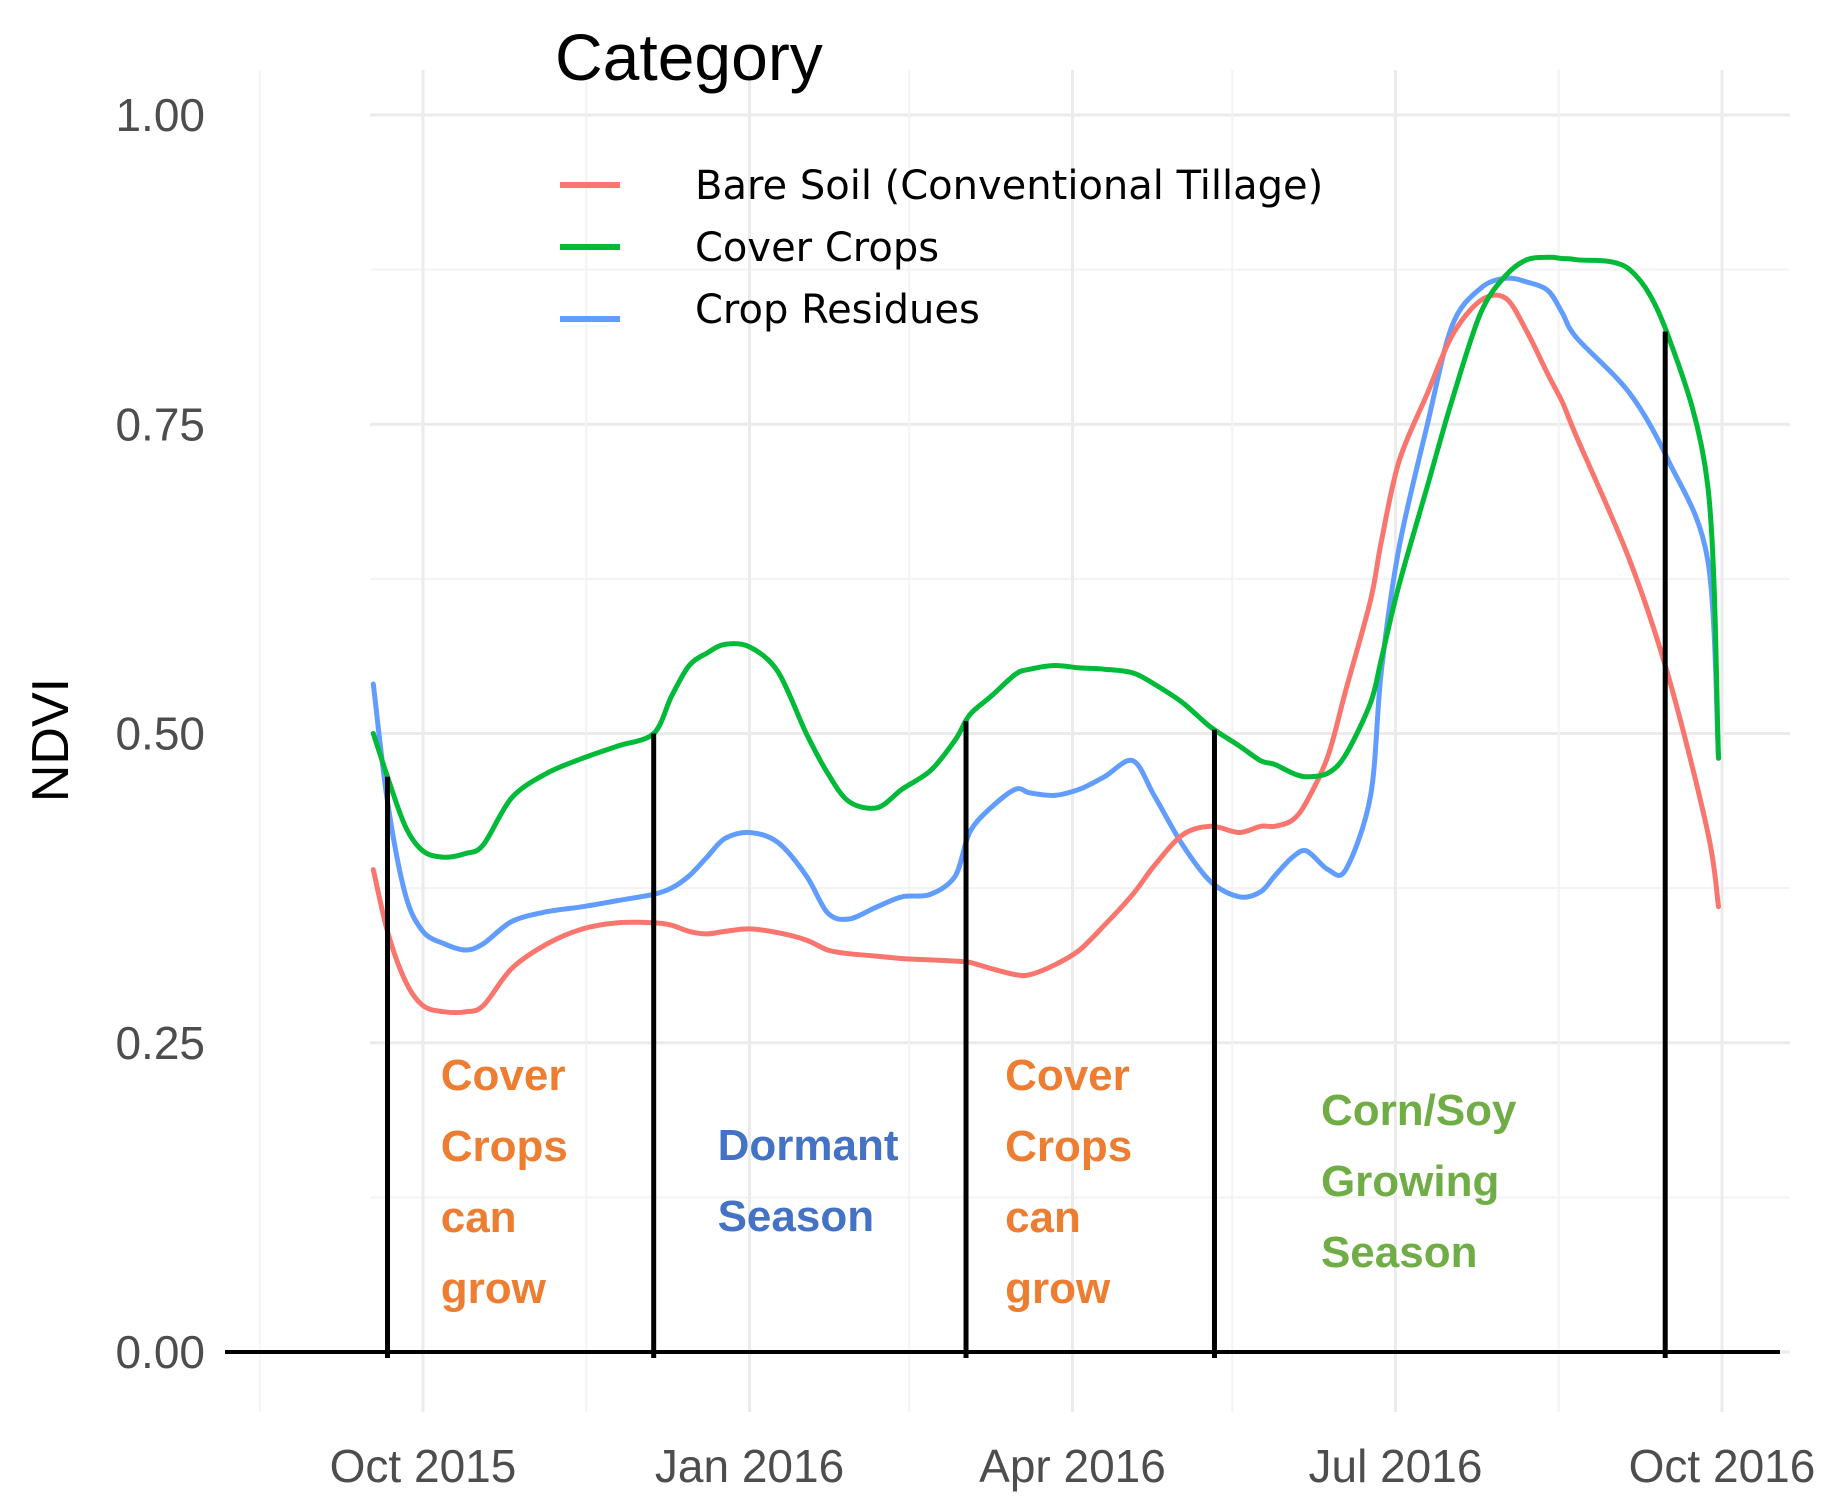 The height and width of the screenshot is (1503, 1842). What do you see at coordinates (160, 1352) in the screenshot?
I see `y-tick-label: 0.00` at bounding box center [160, 1352].